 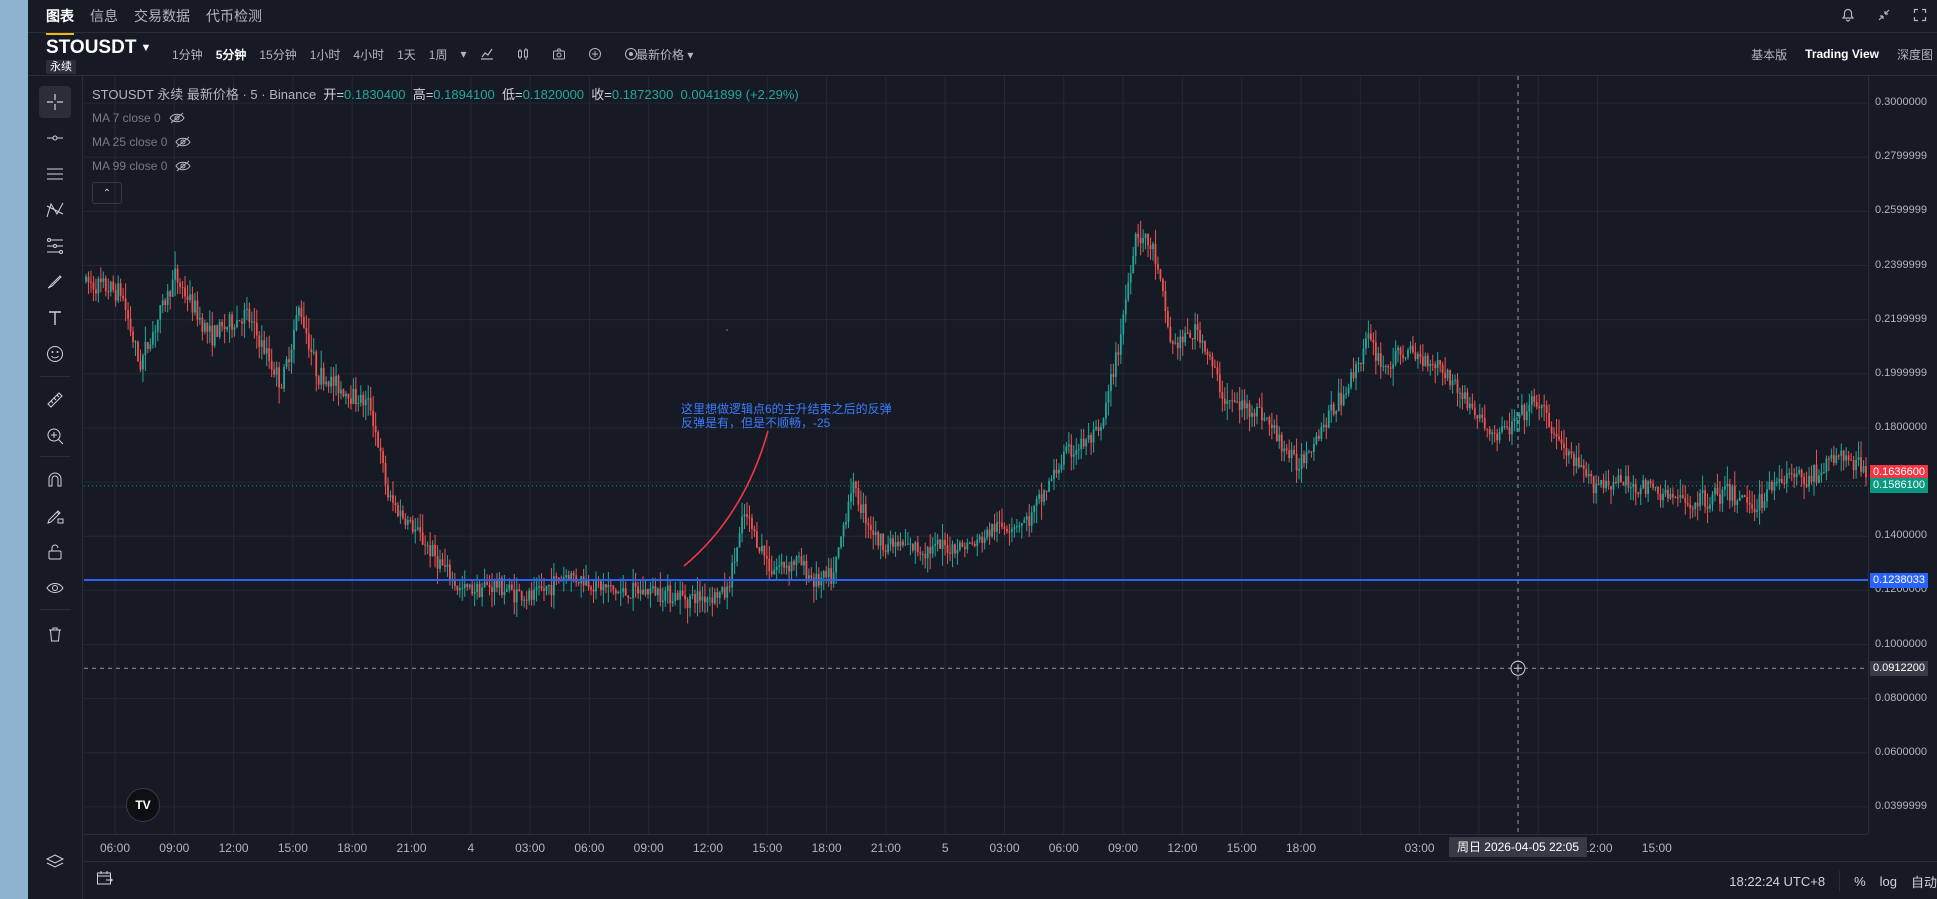 What do you see at coordinates (55, 634) in the screenshot?
I see `trash-icon` at bounding box center [55, 634].